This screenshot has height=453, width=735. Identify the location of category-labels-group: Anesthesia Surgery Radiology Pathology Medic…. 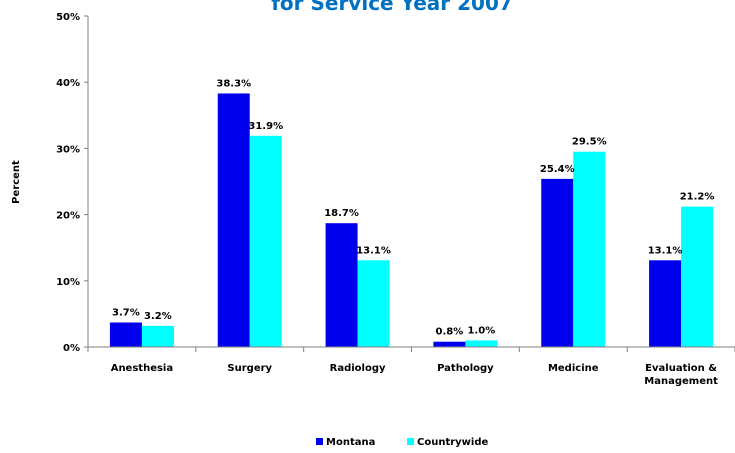
(414, 375).